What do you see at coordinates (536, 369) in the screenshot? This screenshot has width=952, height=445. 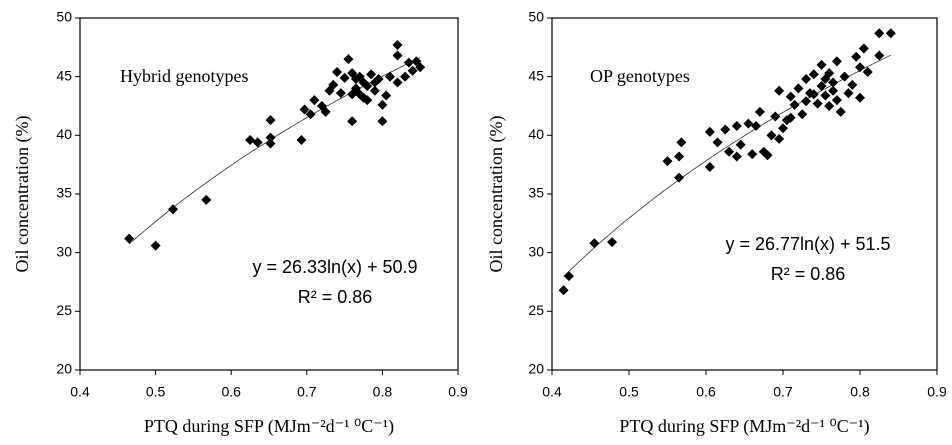 I see `y-tick-label: 20` at bounding box center [536, 369].